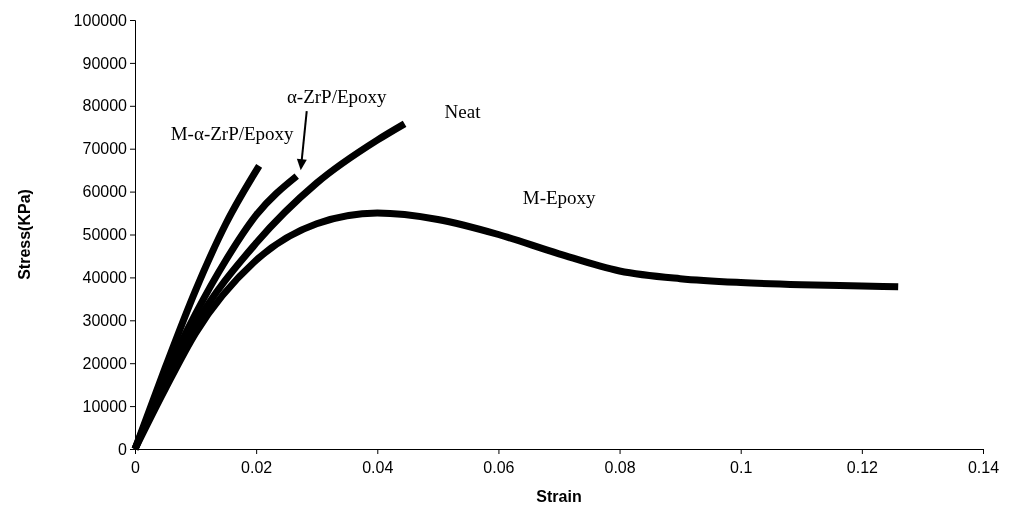 This screenshot has height=516, width=1013. Describe the element at coordinates (105, 363) in the screenshot. I see `y-tick-label: 20000` at that location.